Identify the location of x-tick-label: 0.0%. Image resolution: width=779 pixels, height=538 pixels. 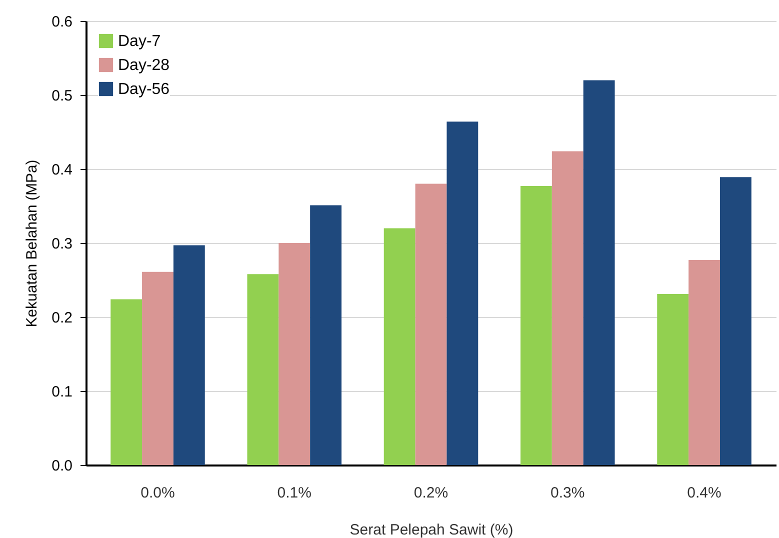
(157, 493).